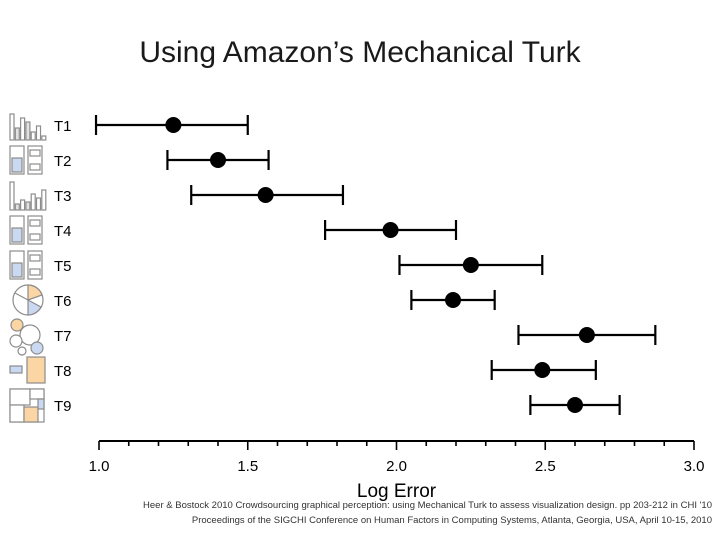 This screenshot has height=540, width=720. What do you see at coordinates (63, 126) in the screenshot?
I see `row-label: T1` at bounding box center [63, 126].